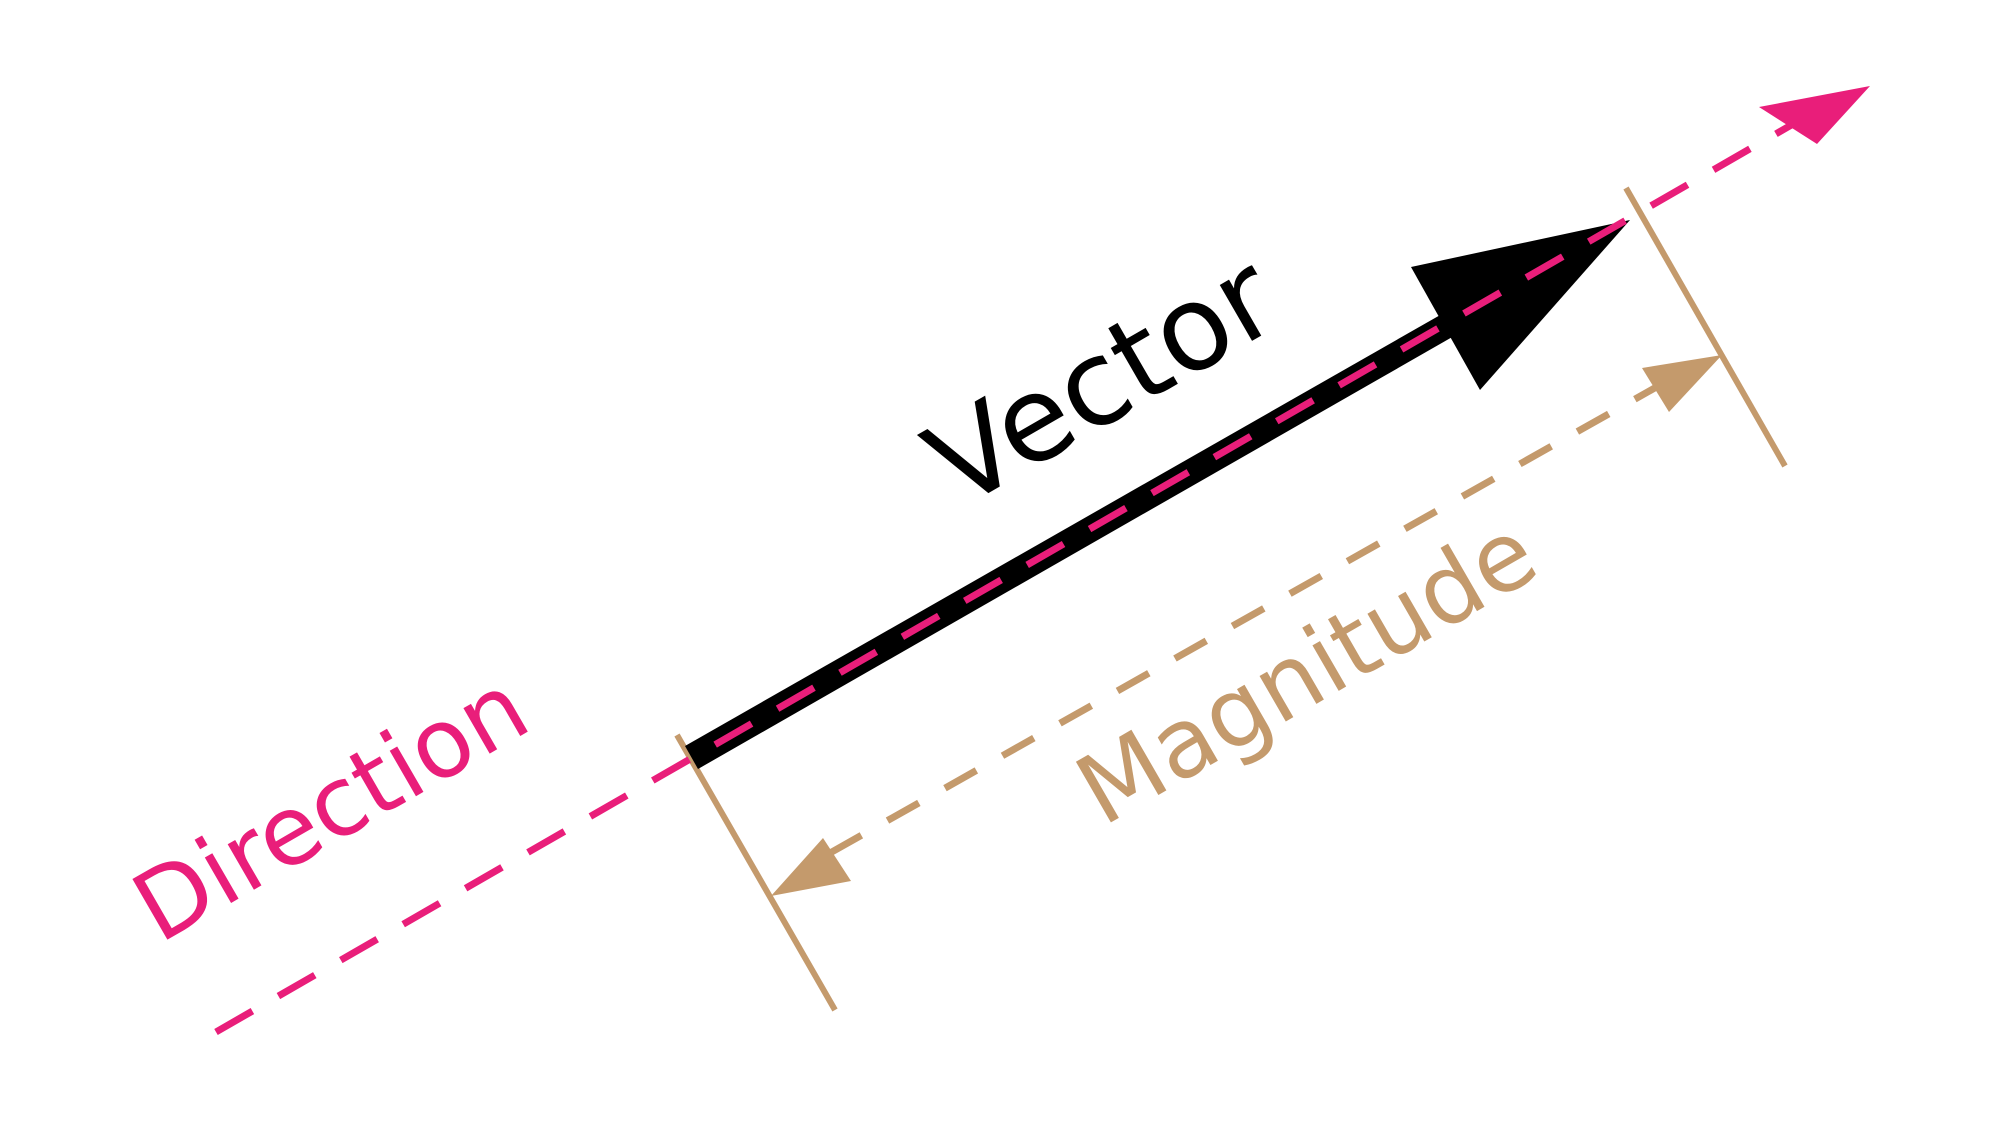 The image size is (2000, 1144). What do you see at coordinates (1306, 671) in the screenshot?
I see `magnitude-label: Magnitude` at bounding box center [1306, 671].